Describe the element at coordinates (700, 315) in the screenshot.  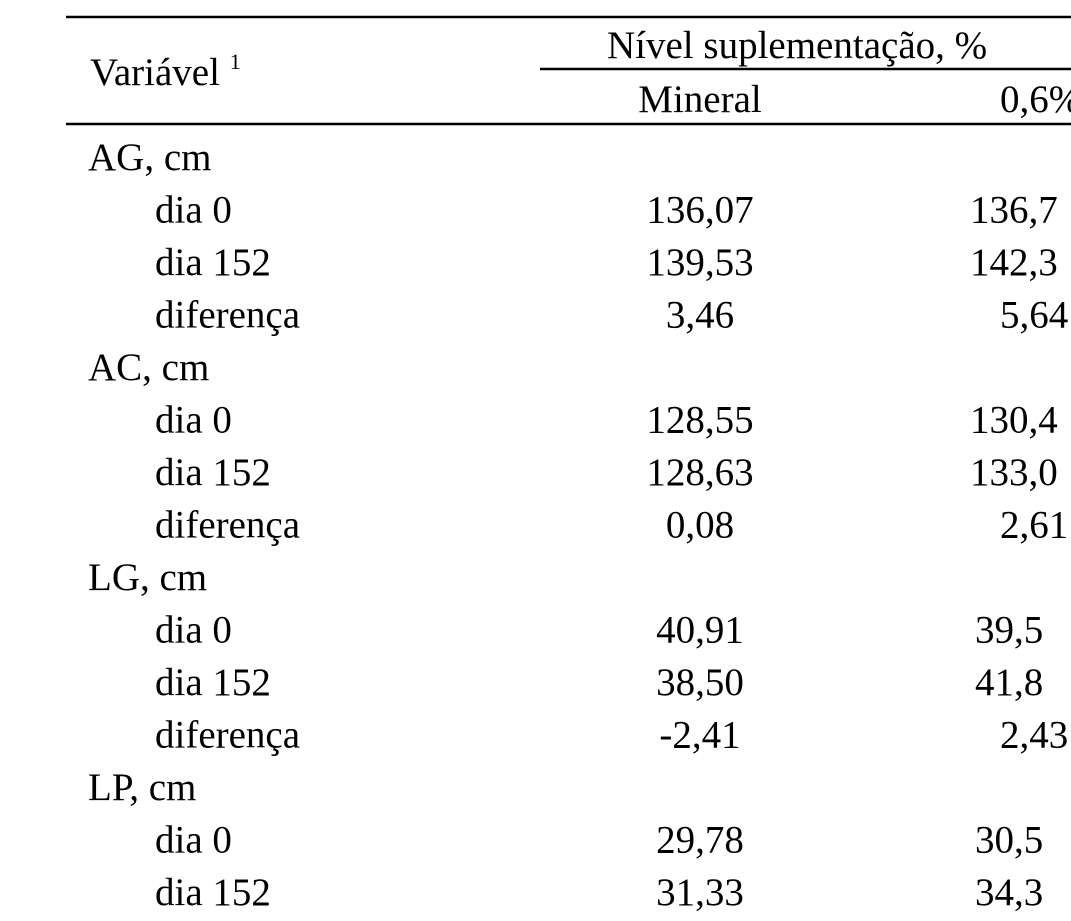
I see `cell: 3,46` at that location.